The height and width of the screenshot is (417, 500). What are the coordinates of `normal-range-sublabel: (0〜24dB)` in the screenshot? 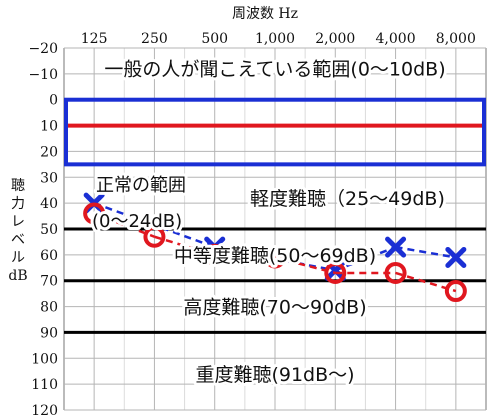 It's located at (137, 221).